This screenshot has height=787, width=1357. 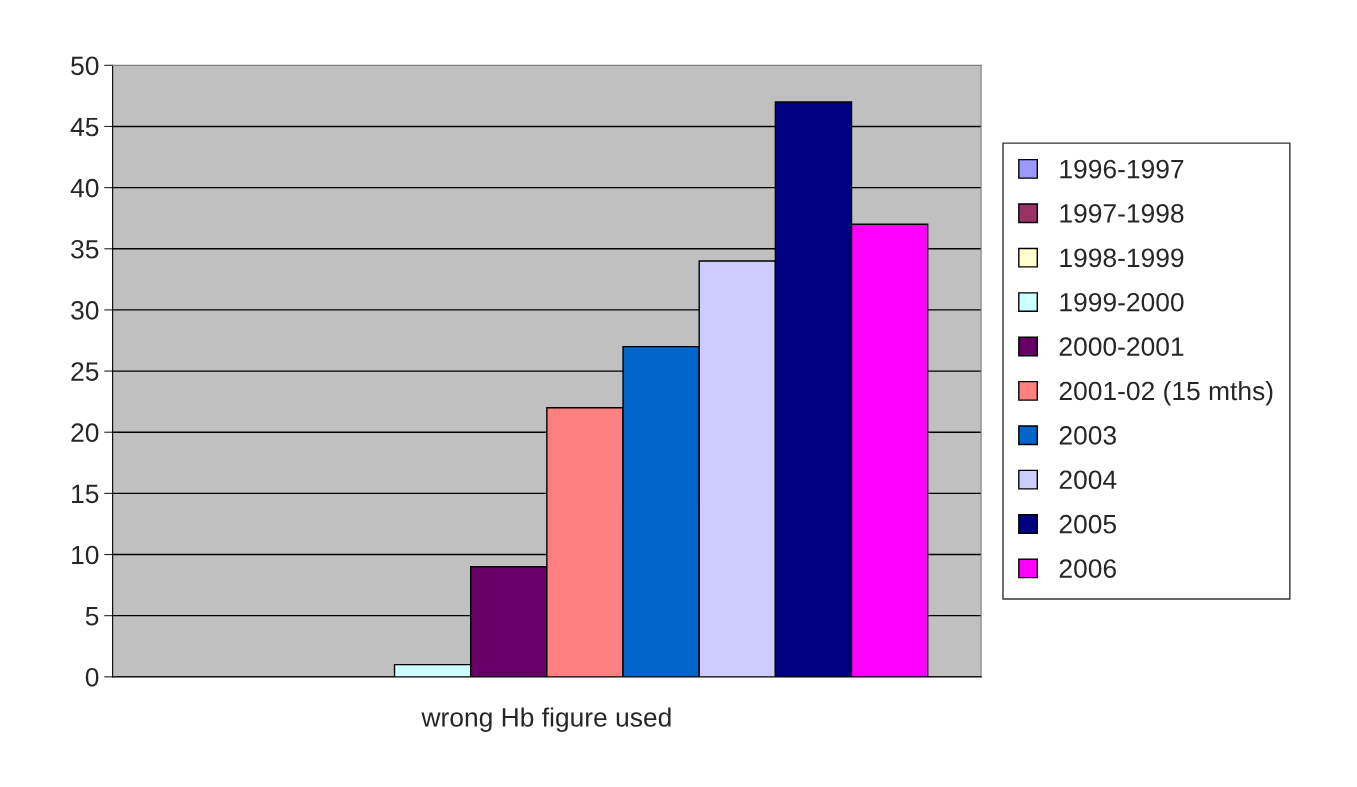 What do you see at coordinates (1166, 393) in the screenshot?
I see `legend-label: 2001-02 (15 mths)` at bounding box center [1166, 393].